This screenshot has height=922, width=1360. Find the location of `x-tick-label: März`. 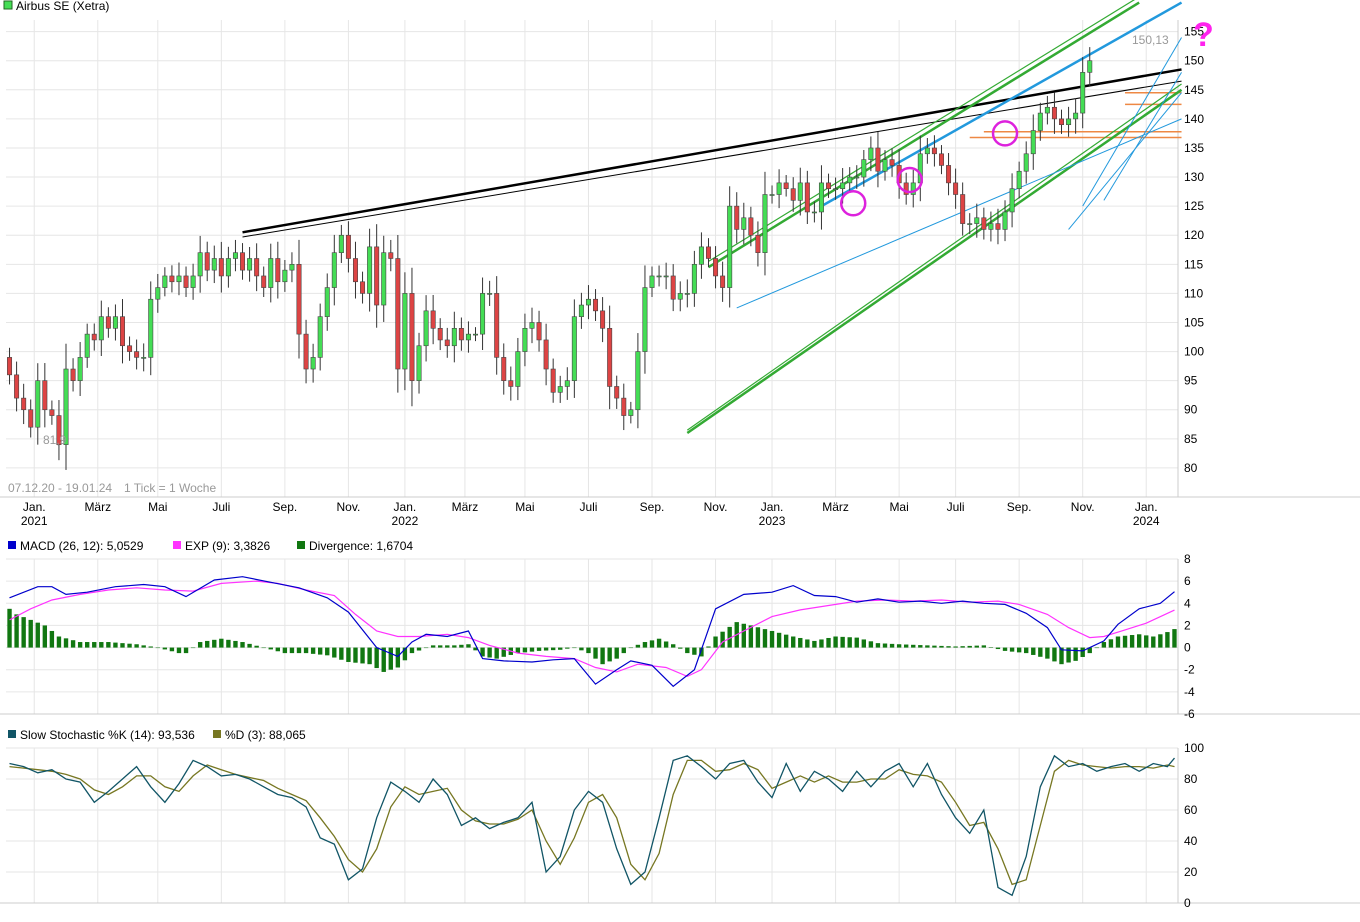

x-tick-label: März is located at coordinates (97, 507).